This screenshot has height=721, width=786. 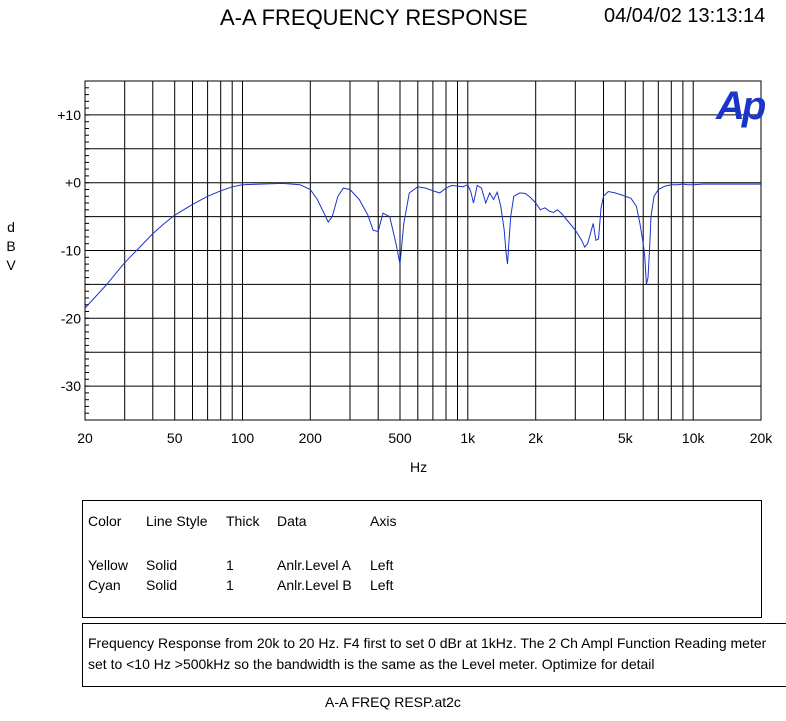 What do you see at coordinates (71, 318) in the screenshot?
I see `y-tick-label: -20` at bounding box center [71, 318].